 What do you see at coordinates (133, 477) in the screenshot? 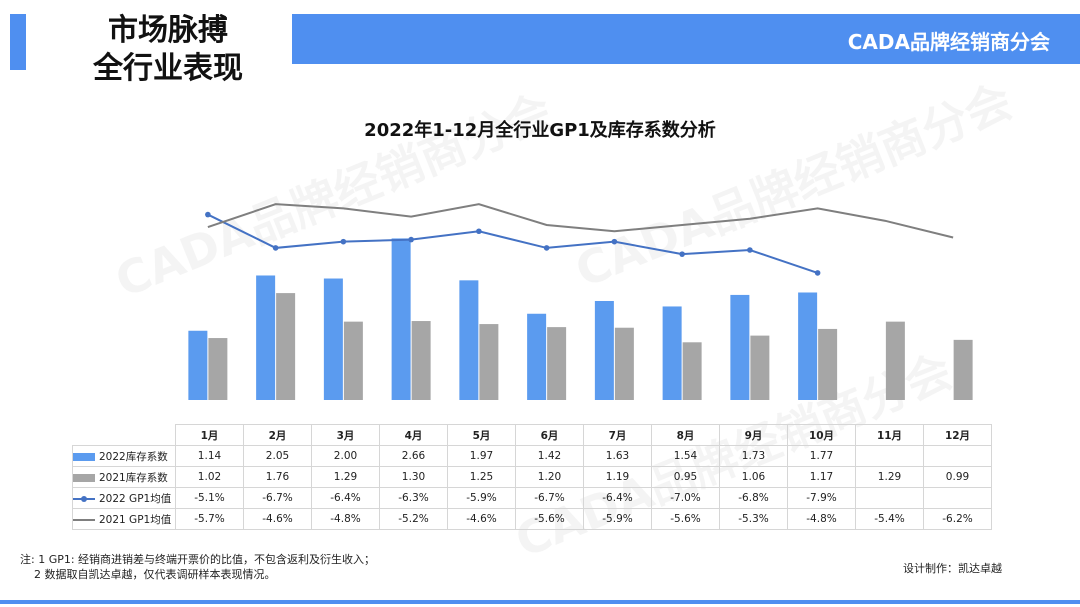
I see `legend-label: 2021库存系数` at bounding box center [133, 477].